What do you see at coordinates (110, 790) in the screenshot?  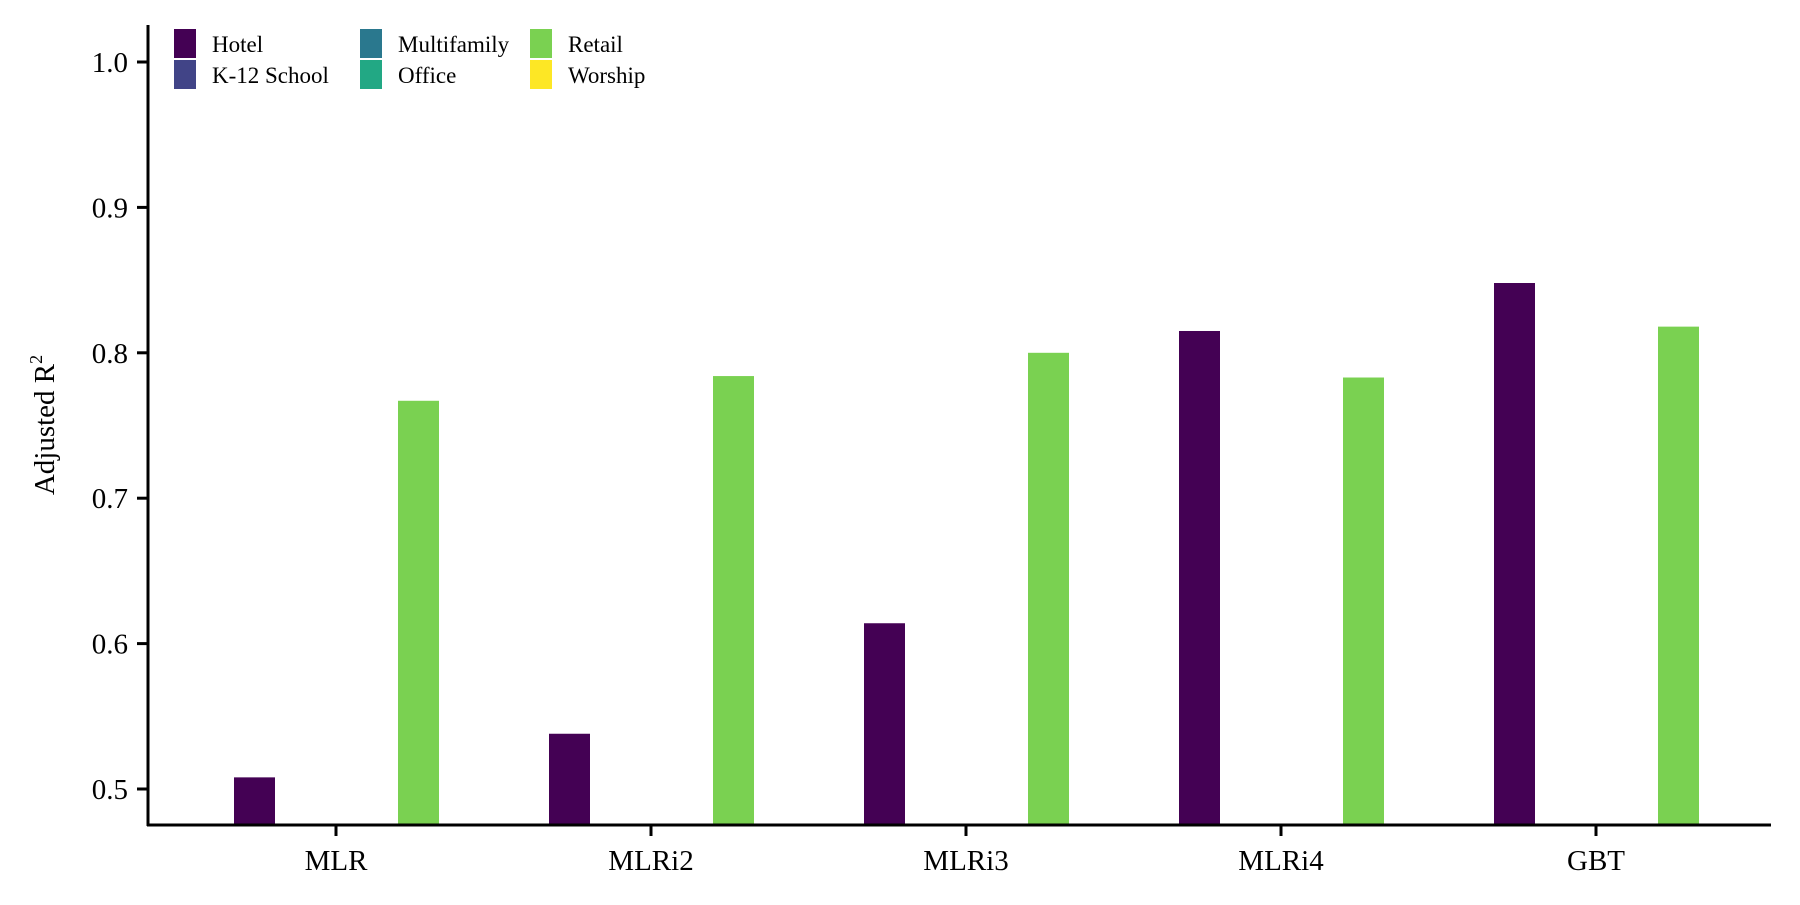 I see `y-tick-label: 0.5` at bounding box center [110, 790].